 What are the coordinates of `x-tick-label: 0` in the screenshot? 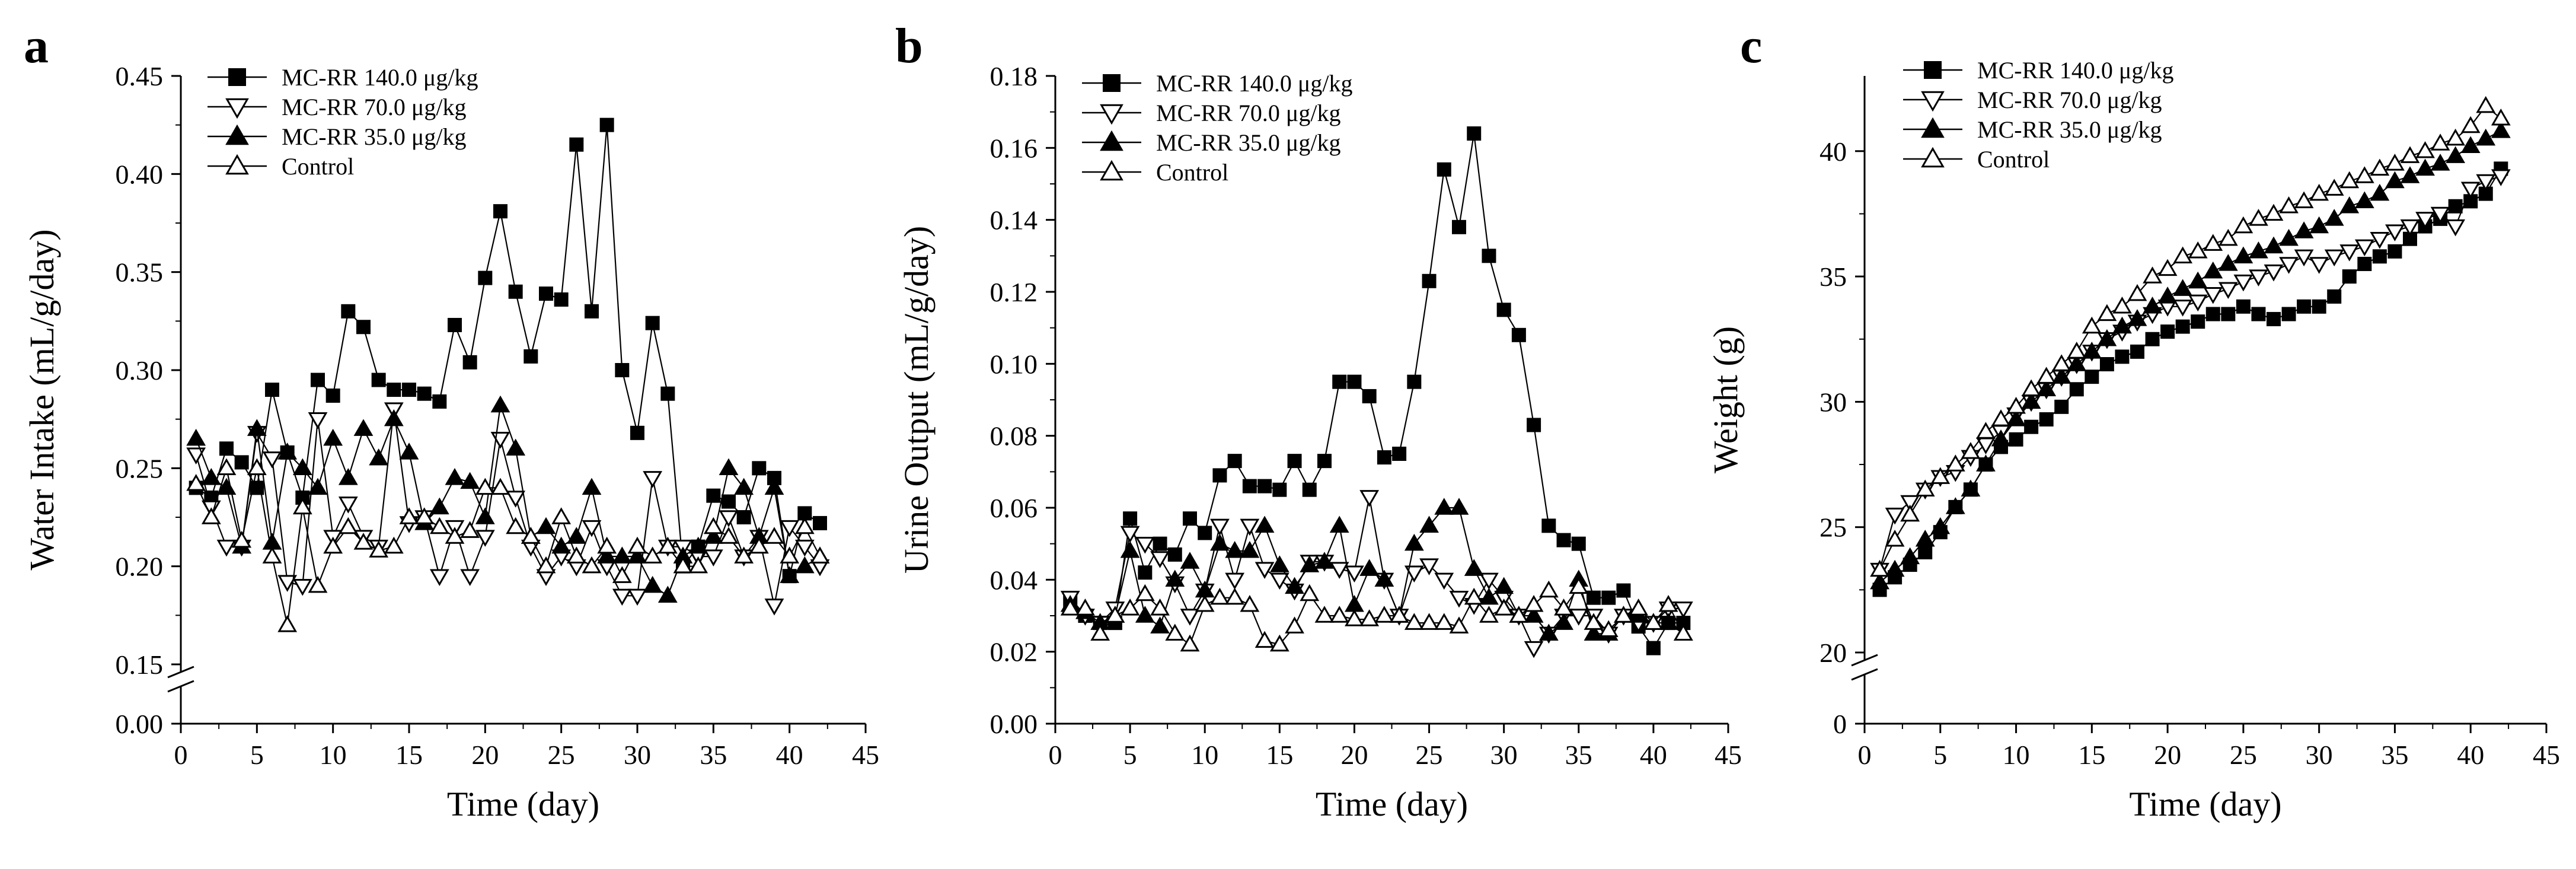 It's located at (181, 755).